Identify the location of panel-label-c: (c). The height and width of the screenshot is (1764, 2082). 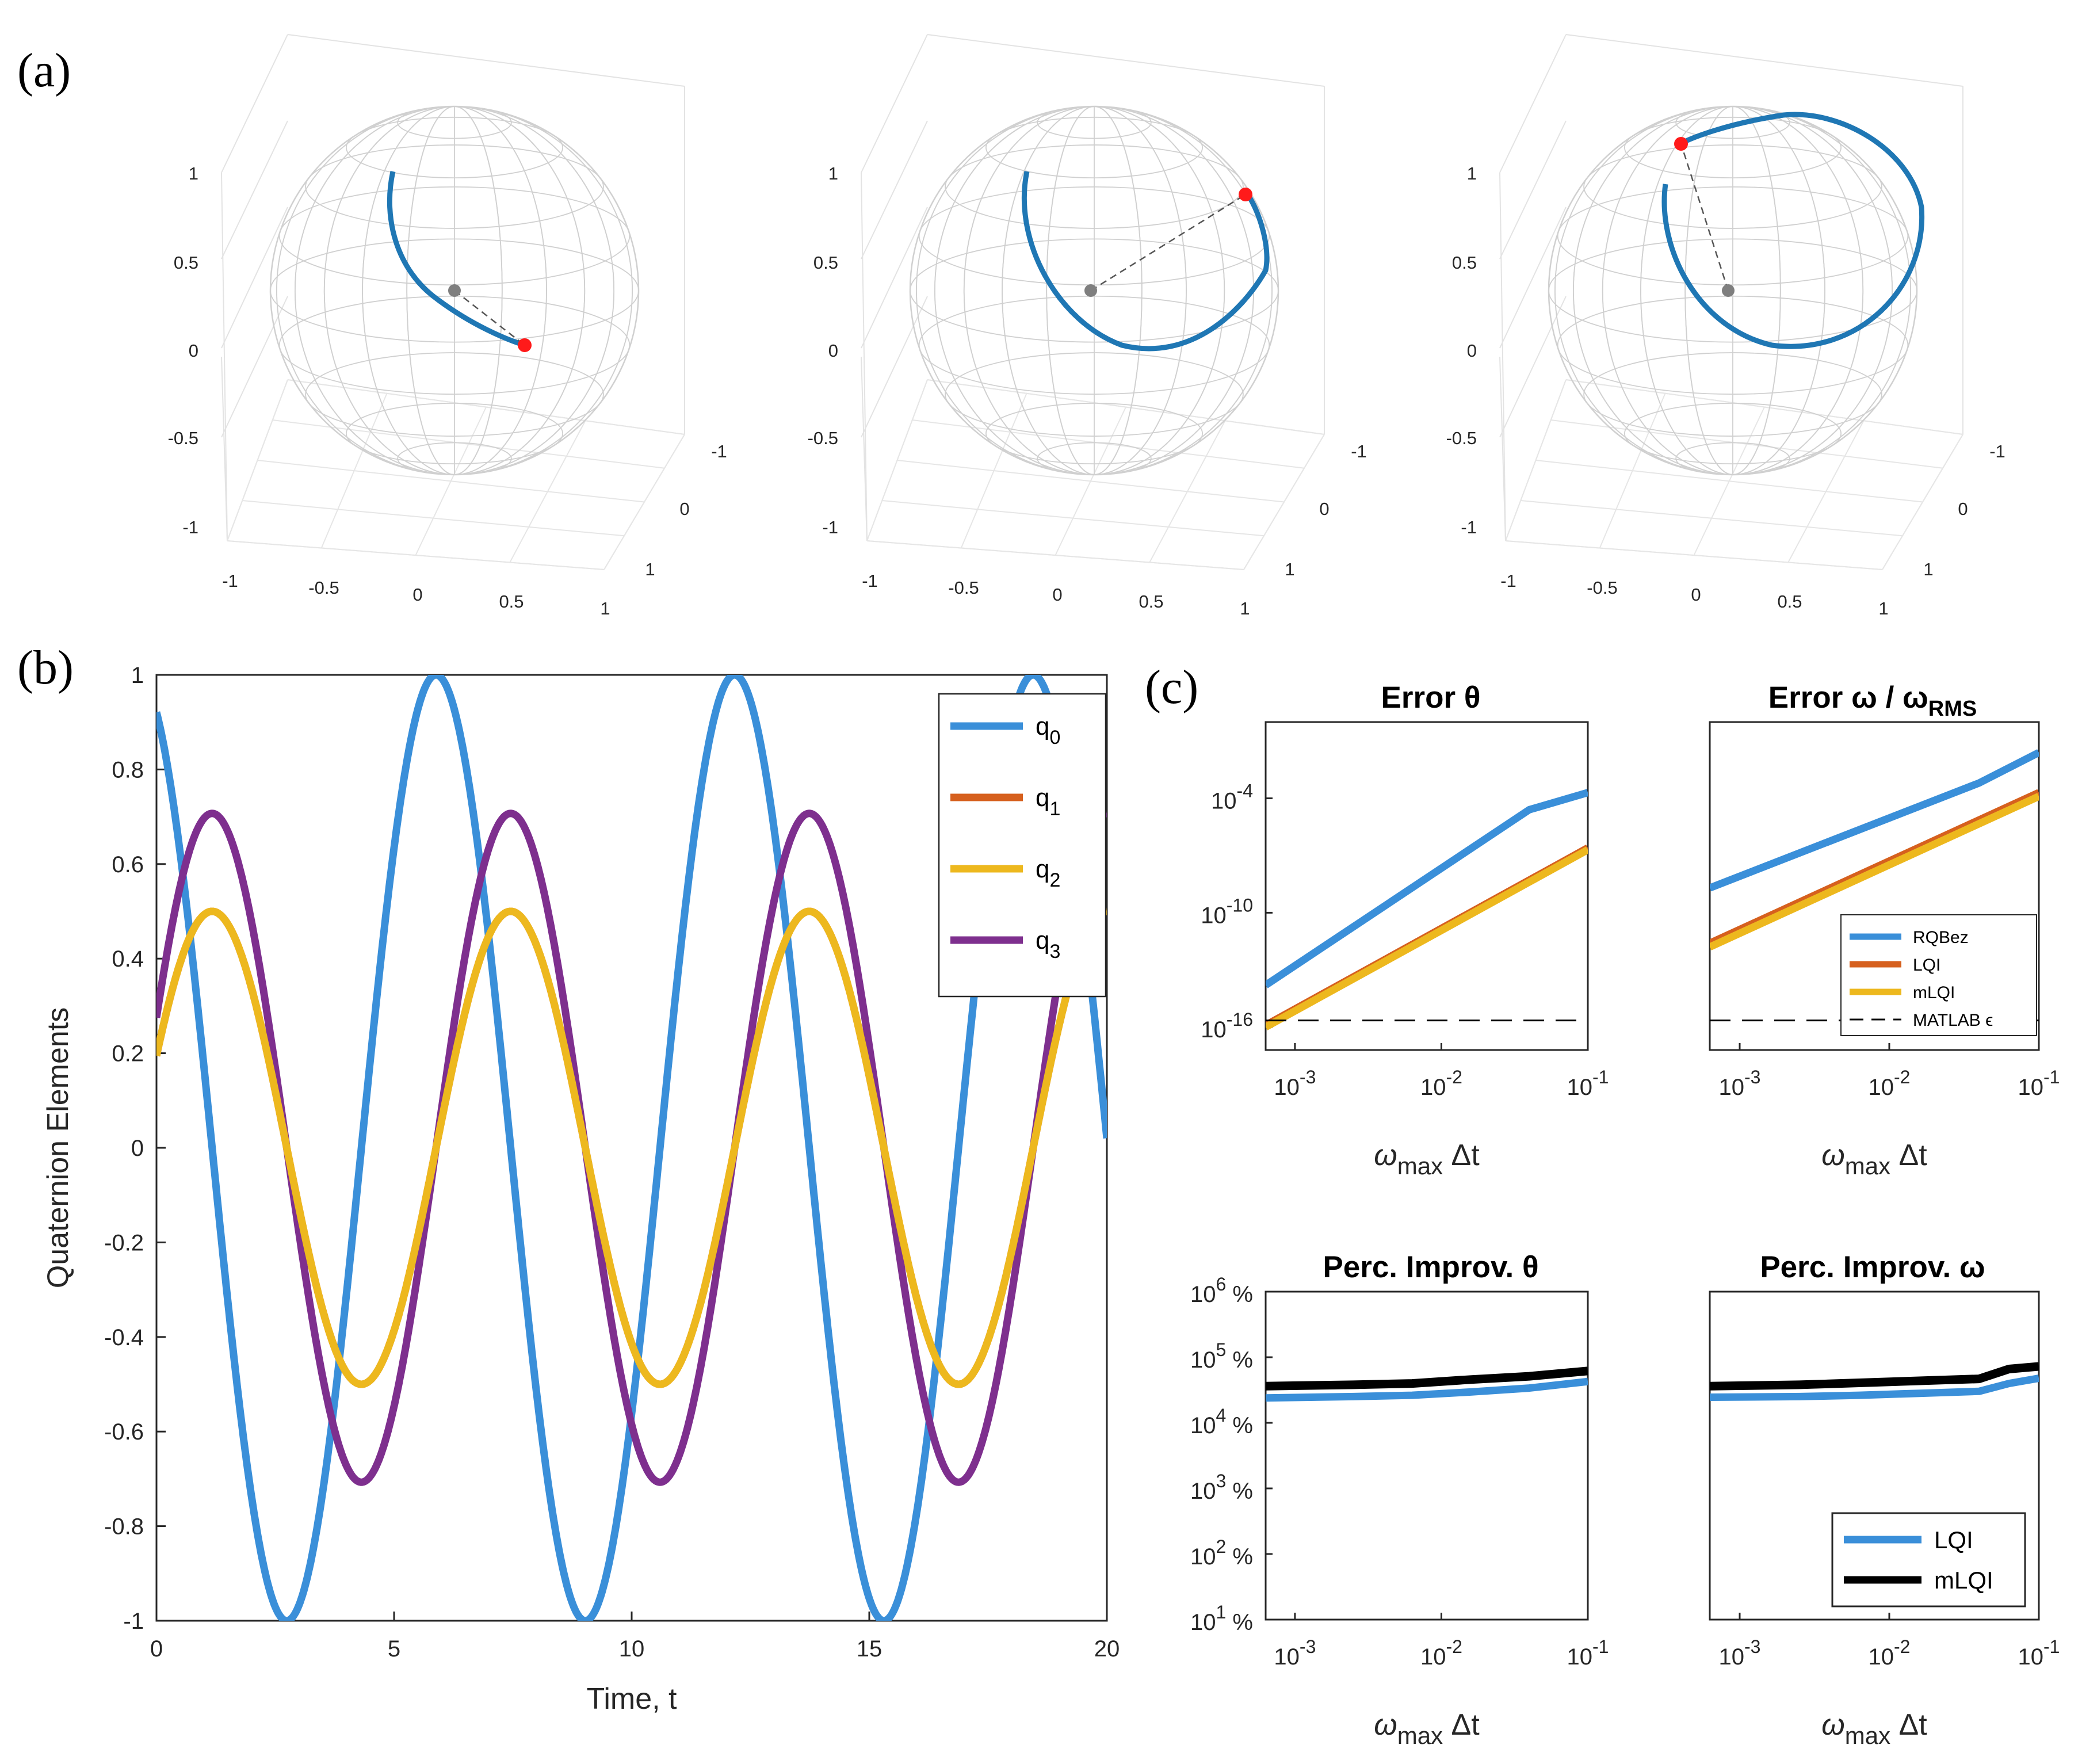
(1171, 687).